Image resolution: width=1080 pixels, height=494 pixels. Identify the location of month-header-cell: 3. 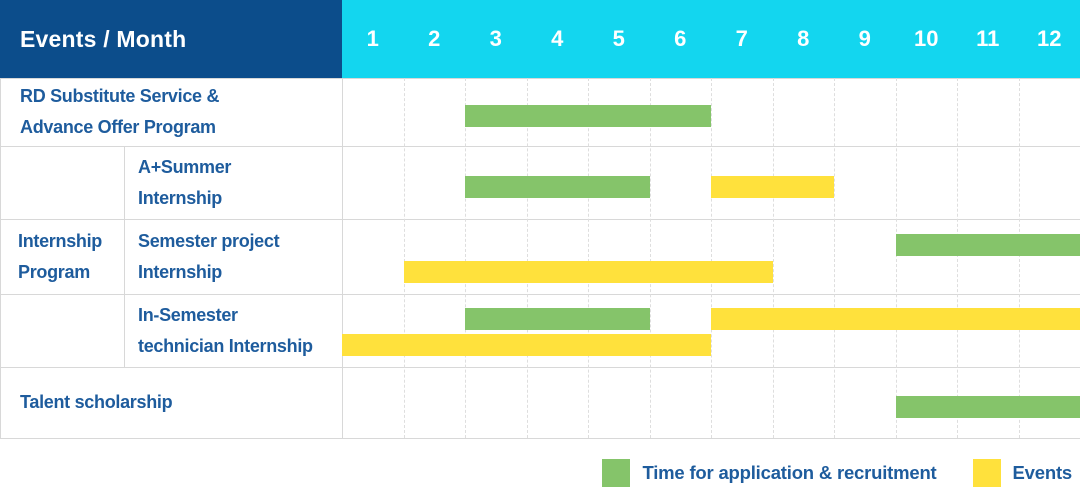
(495, 38).